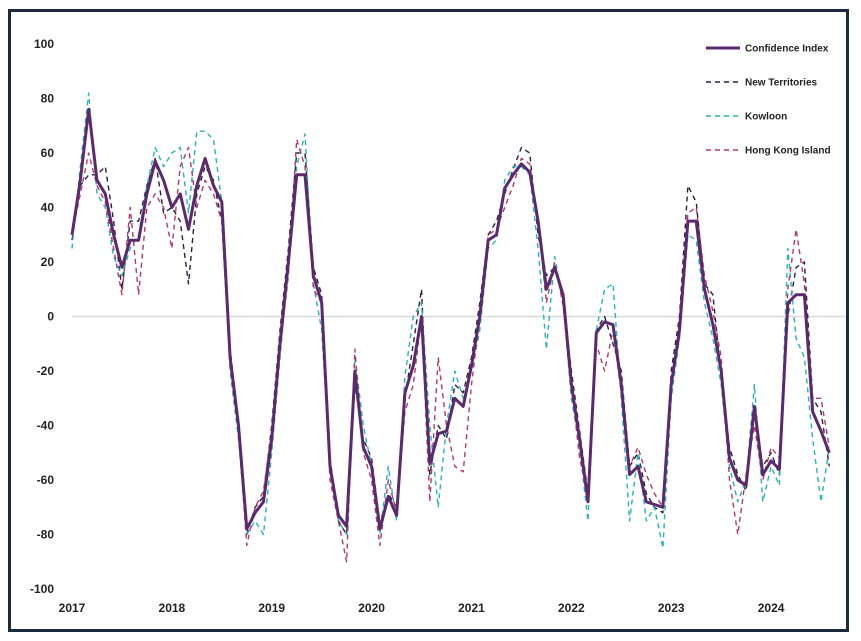 The width and height of the screenshot is (861, 641). What do you see at coordinates (46, 371) in the screenshot?
I see `y-tick-label: -20` at bounding box center [46, 371].